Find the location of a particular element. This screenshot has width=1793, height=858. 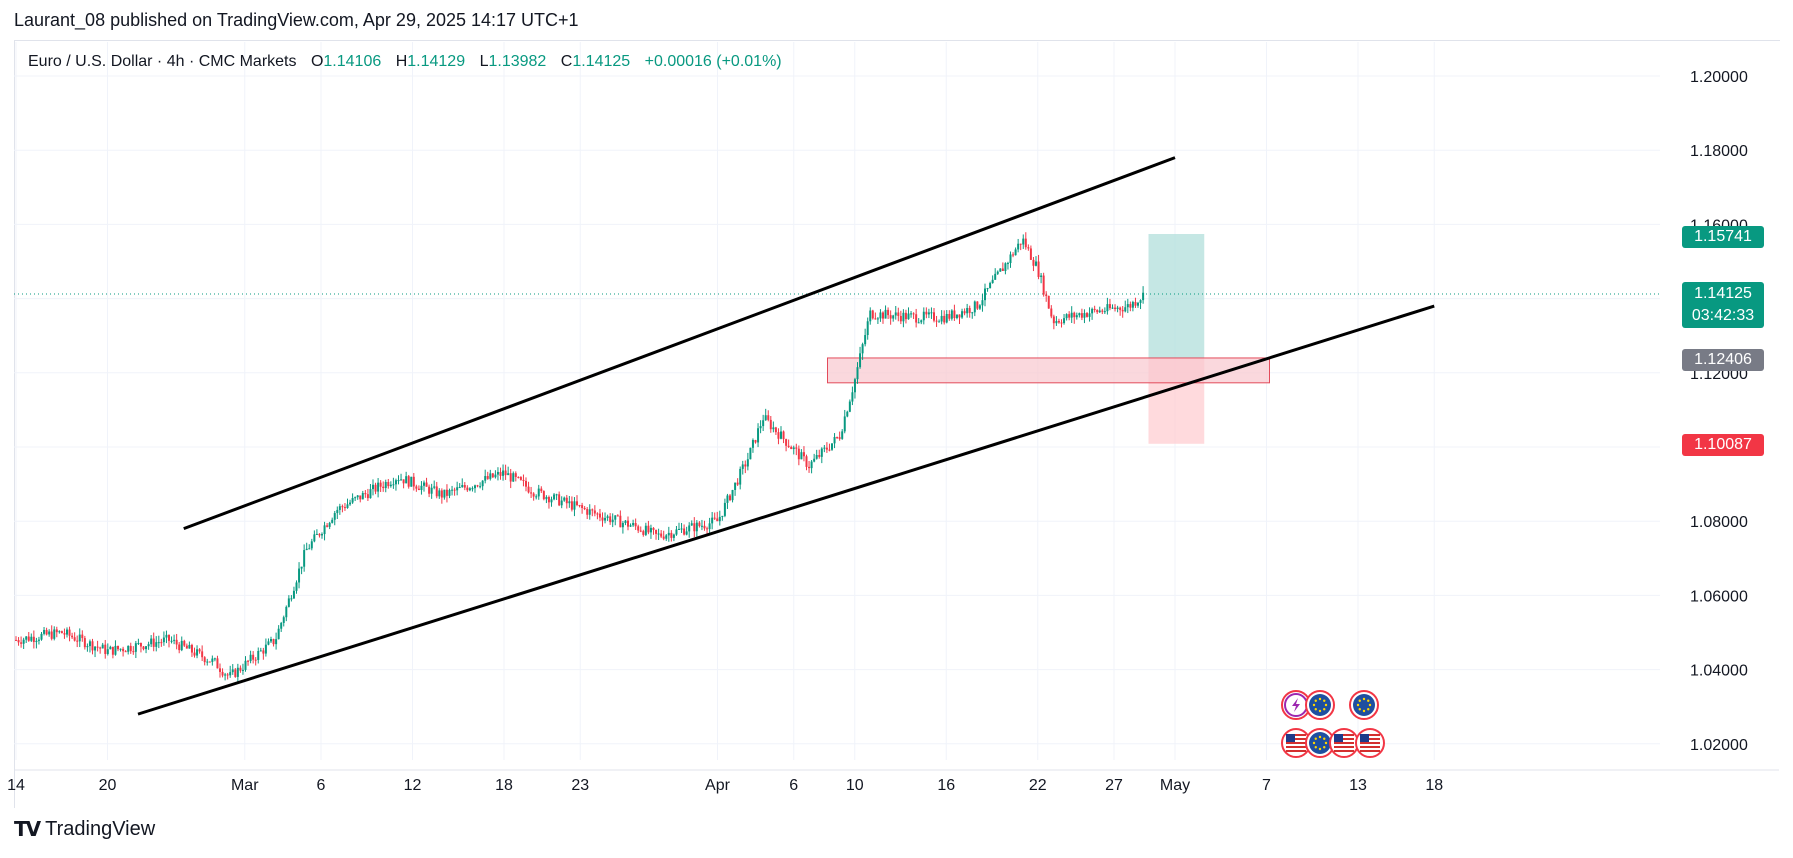

footer-brand: 𝗧𝗩 TradingView is located at coordinates (84, 829).